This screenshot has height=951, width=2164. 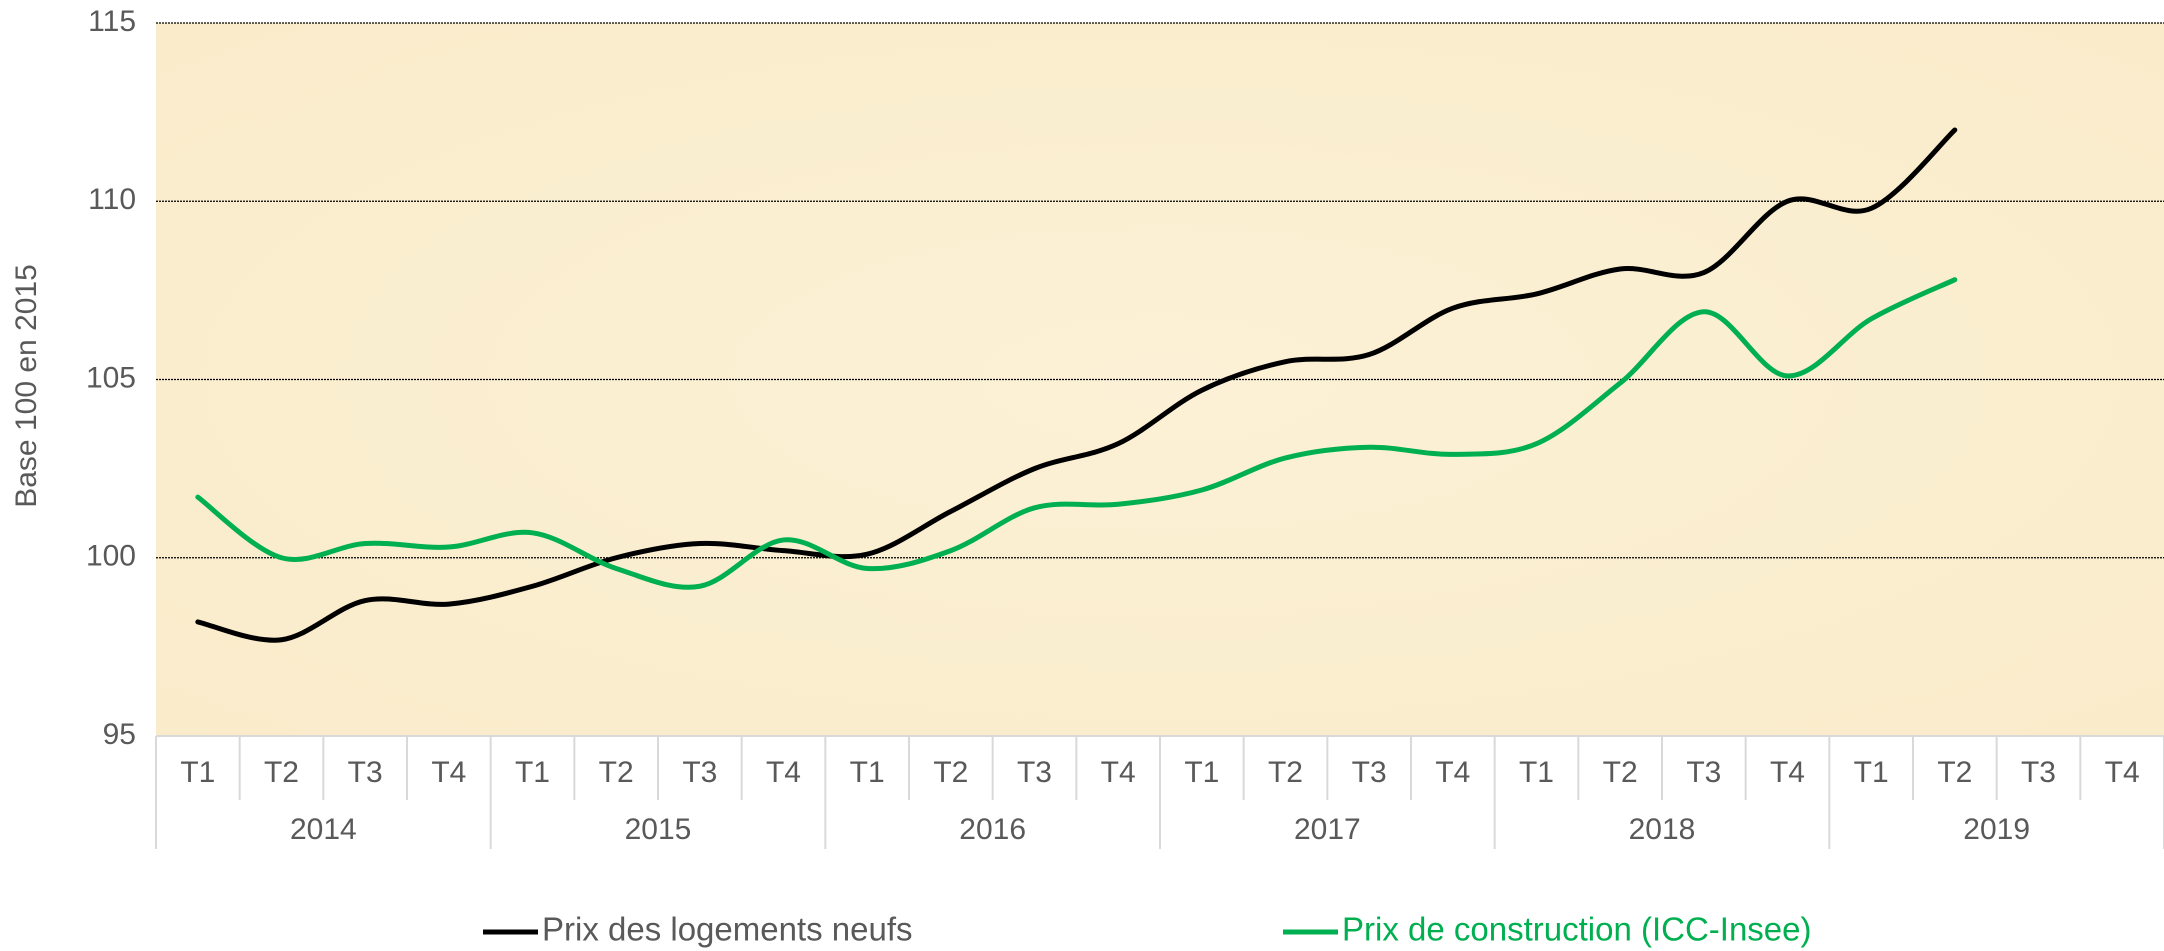 I want to click on legend-label: Prix des logements neufs, so click(x=727, y=929).